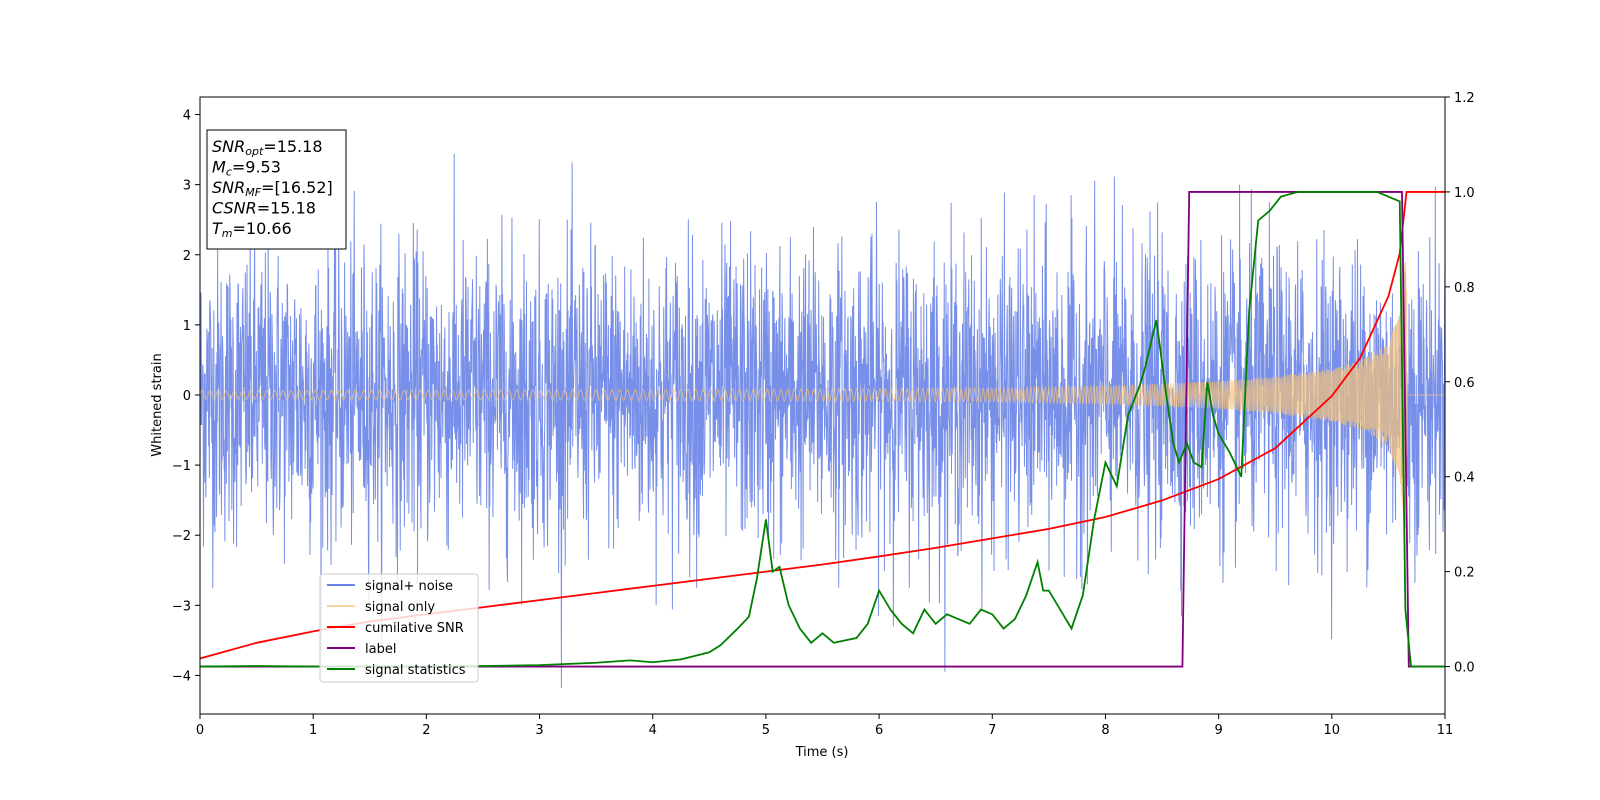  I want to click on legend-frame, so click(399, 628).